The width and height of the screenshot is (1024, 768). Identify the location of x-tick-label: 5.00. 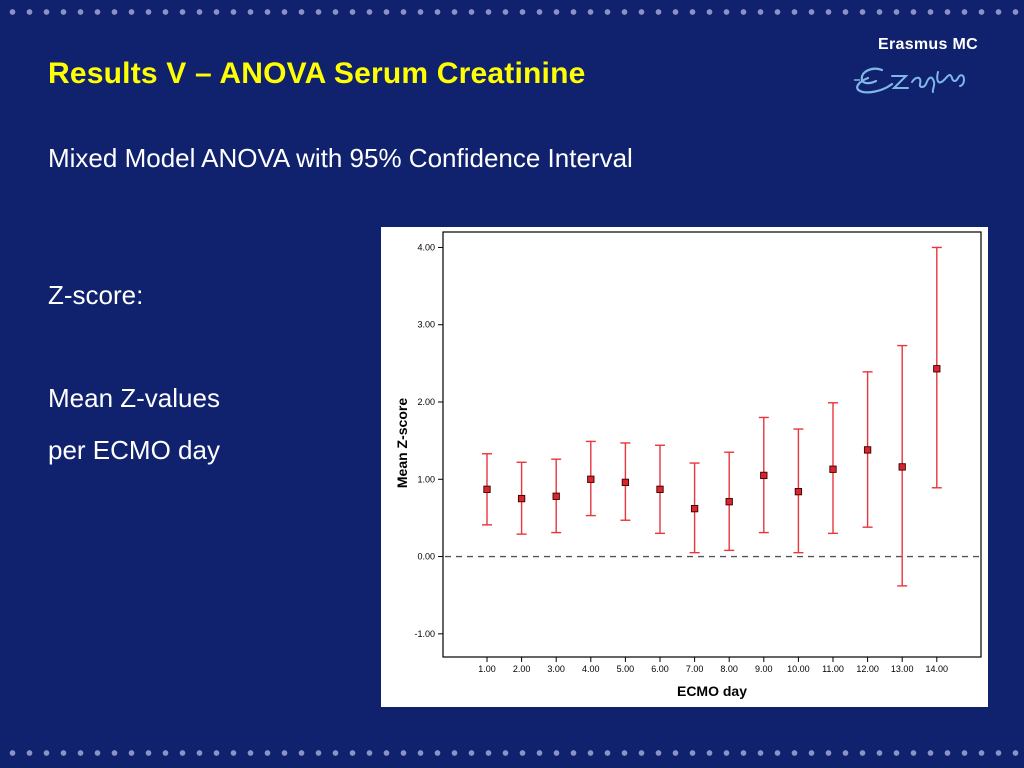
(626, 669).